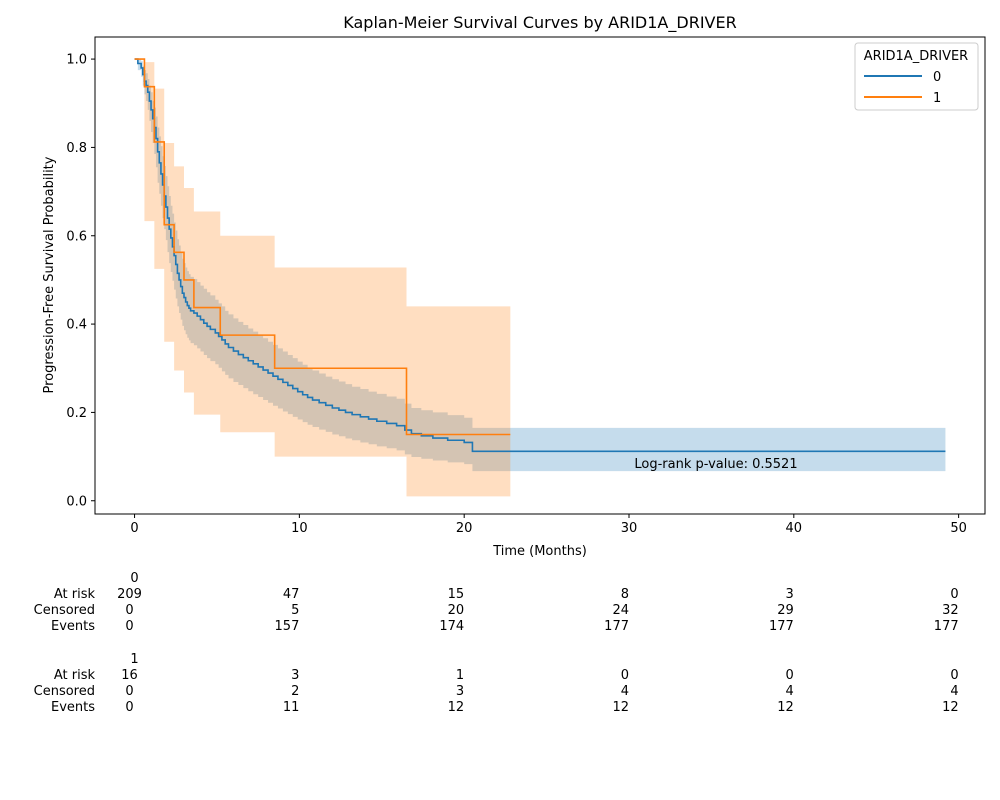  Describe the element at coordinates (76, 501) in the screenshot. I see `y-tick-label: 0.0` at that location.